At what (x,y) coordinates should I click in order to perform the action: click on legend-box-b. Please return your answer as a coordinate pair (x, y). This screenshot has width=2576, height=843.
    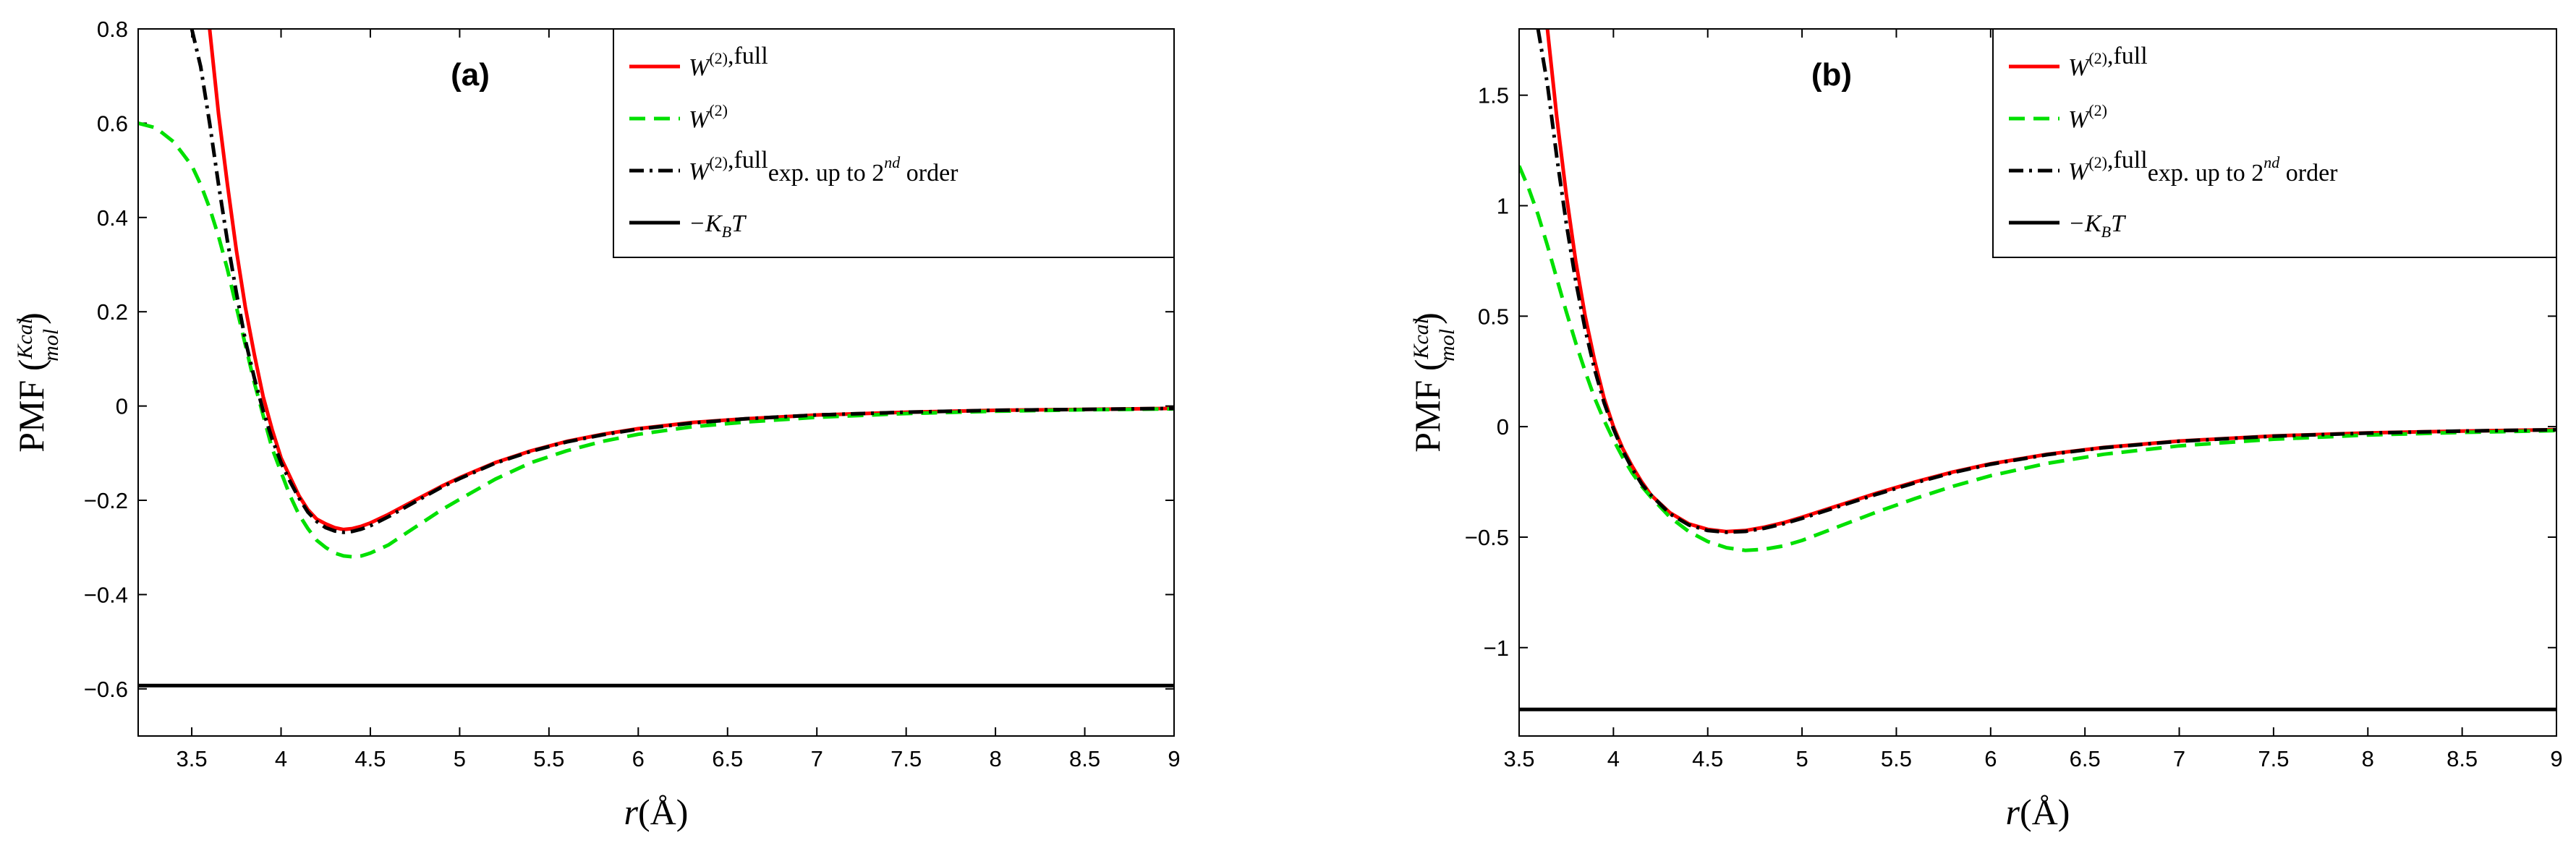
    Looking at the image, I should click on (2274, 143).